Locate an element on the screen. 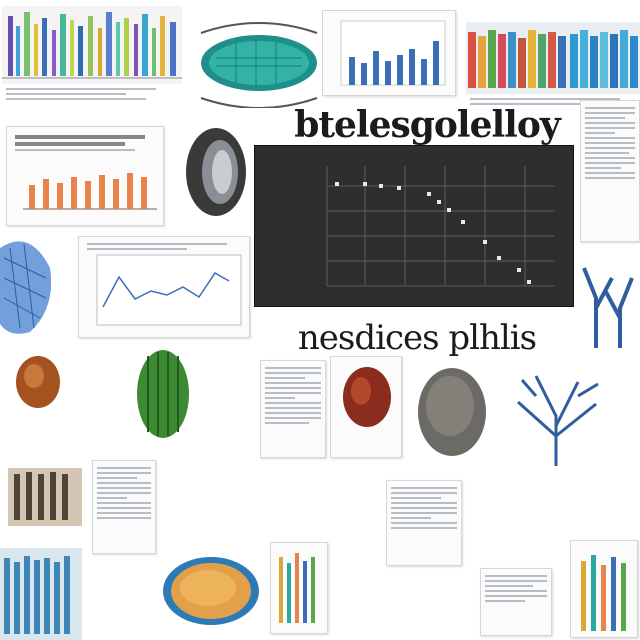 The image size is (640, 640). layered-rock-art is located at coordinates (45, 497).